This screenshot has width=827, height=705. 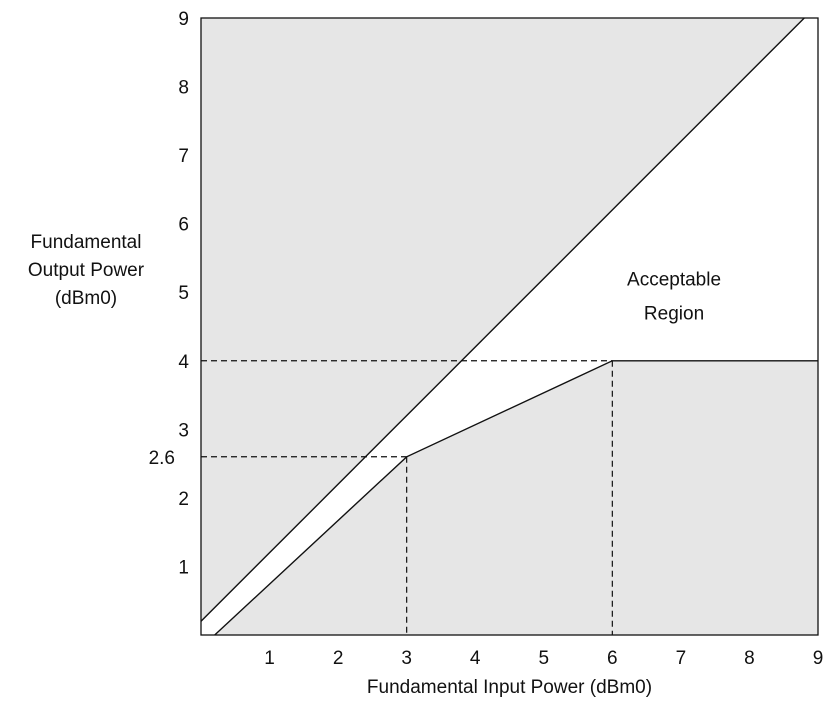 I want to click on y-tick-label: 4, so click(x=183, y=362).